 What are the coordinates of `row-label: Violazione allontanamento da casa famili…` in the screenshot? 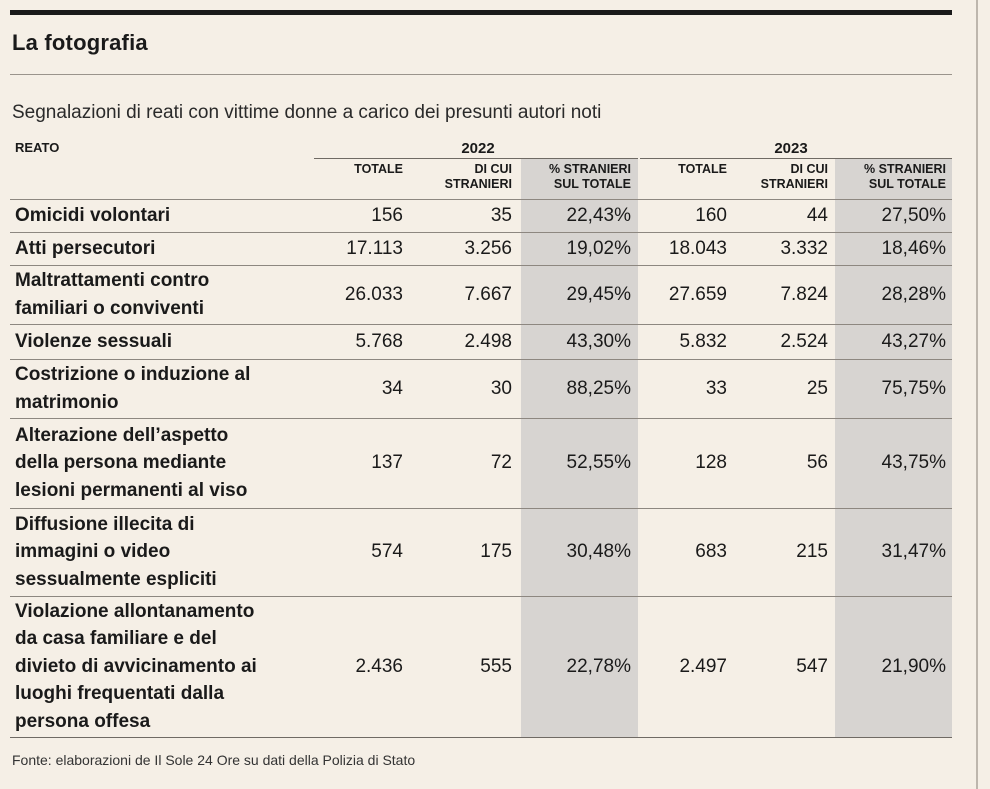 It's located at (136, 666).